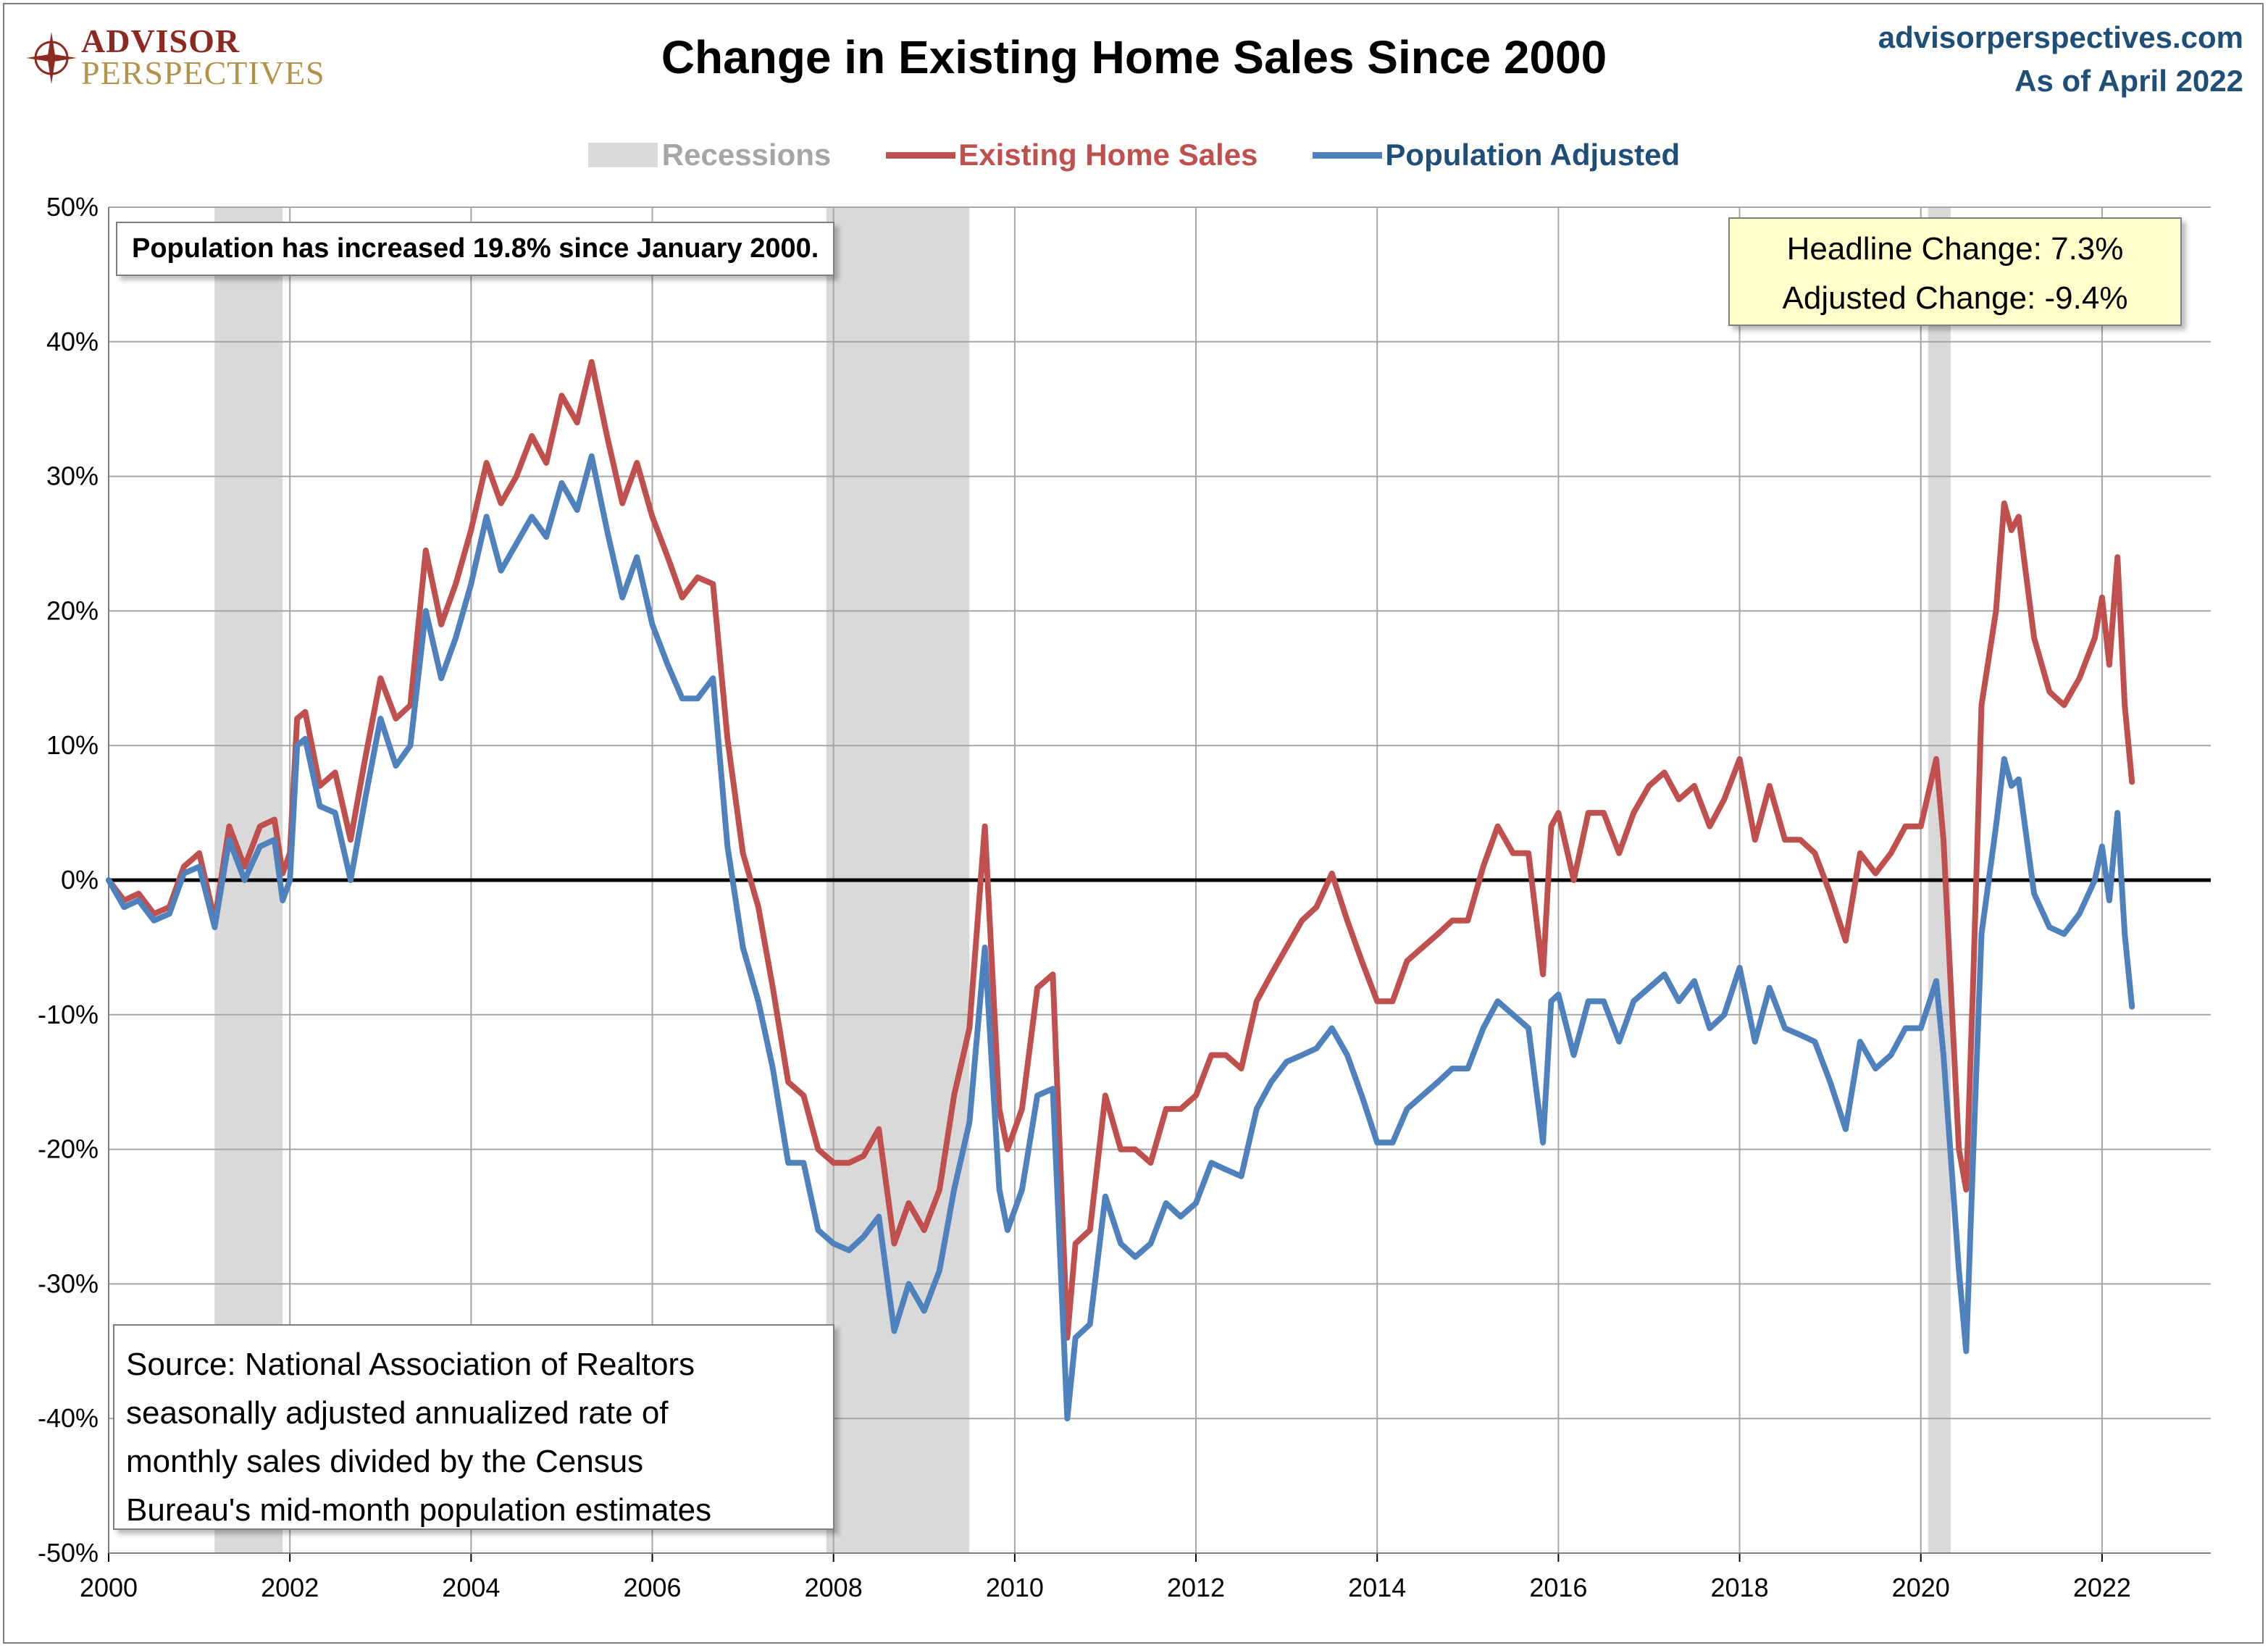  I want to click on headline-change: Headline Change: 7.3%, so click(1955, 249).